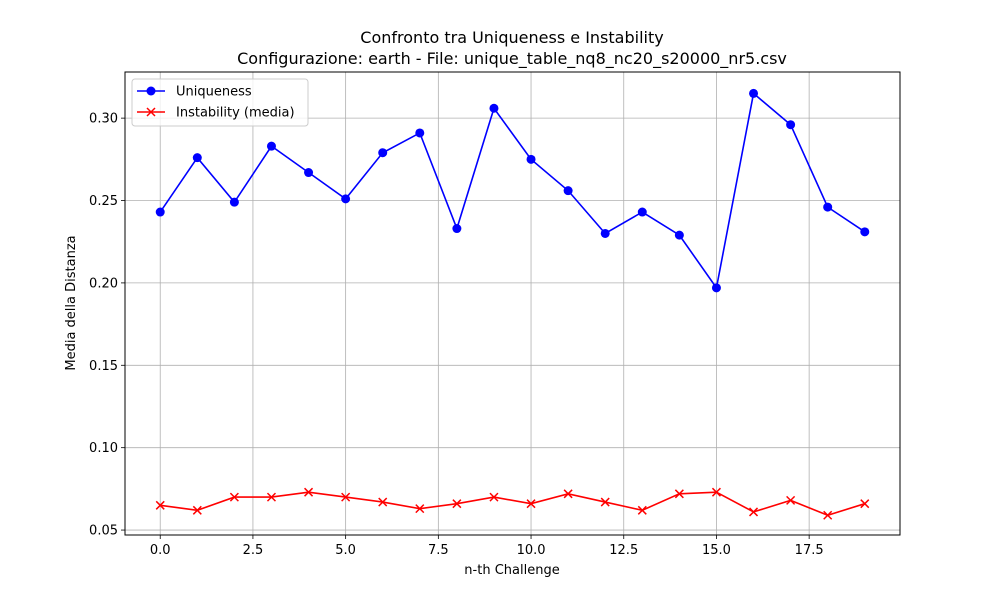  Describe the element at coordinates (623, 550) in the screenshot. I see `x-tick-label: 12.5` at that location.